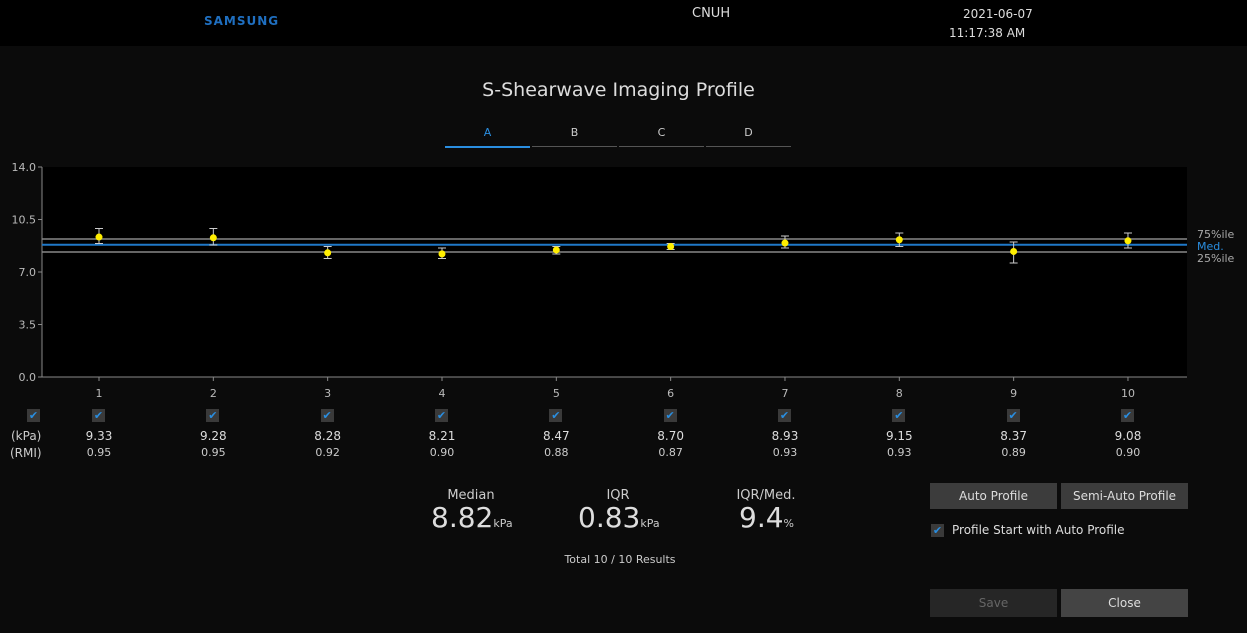 The height and width of the screenshot is (633, 1247). I want to click on site-name: CNUH, so click(711, 13).